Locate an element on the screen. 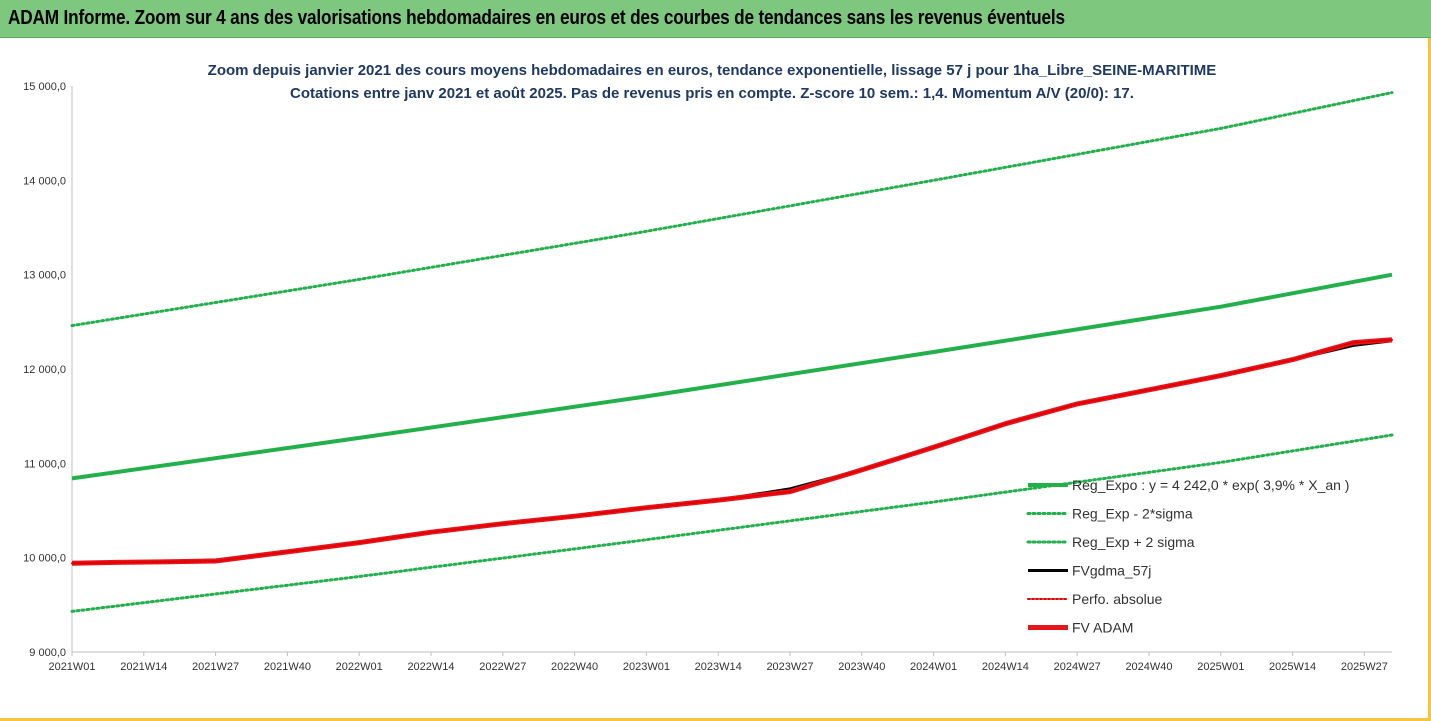 Image resolution: width=1431 pixels, height=721 pixels. x-tick-label: 2025W27 is located at coordinates (1364, 667).